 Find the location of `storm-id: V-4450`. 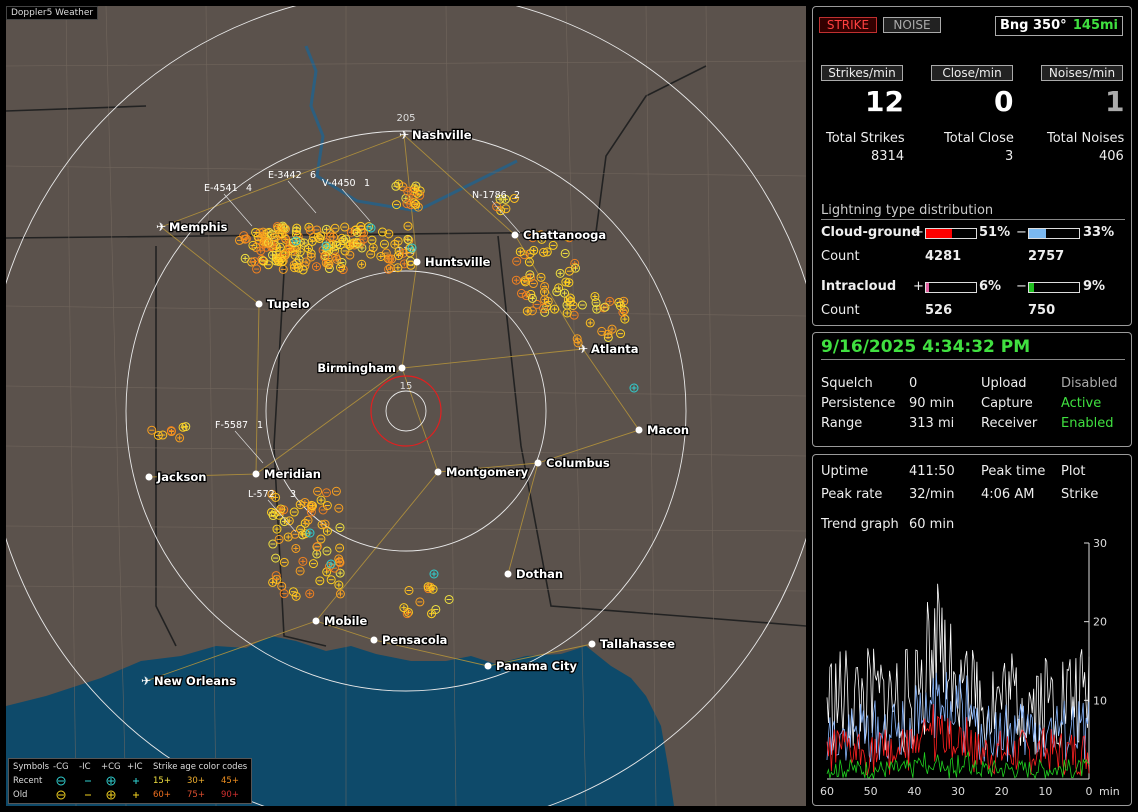

storm-id: V-4450 is located at coordinates (339, 183).